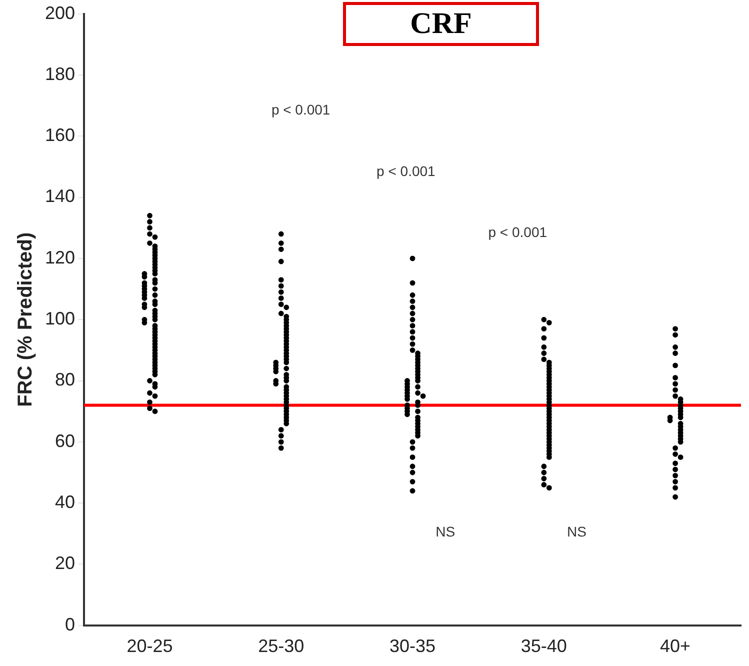 This screenshot has width=749, height=666. What do you see at coordinates (412, 646) in the screenshot?
I see `x-tick-label: 30-35` at bounding box center [412, 646].